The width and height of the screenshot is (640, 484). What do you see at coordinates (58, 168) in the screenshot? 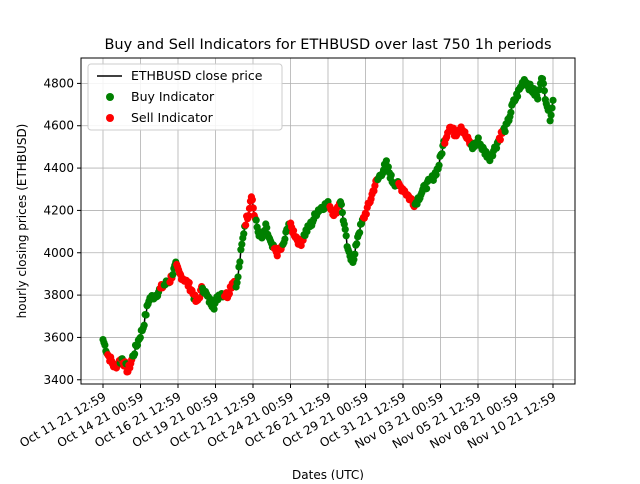
I see `y-tick-label: 4400` at bounding box center [58, 168].